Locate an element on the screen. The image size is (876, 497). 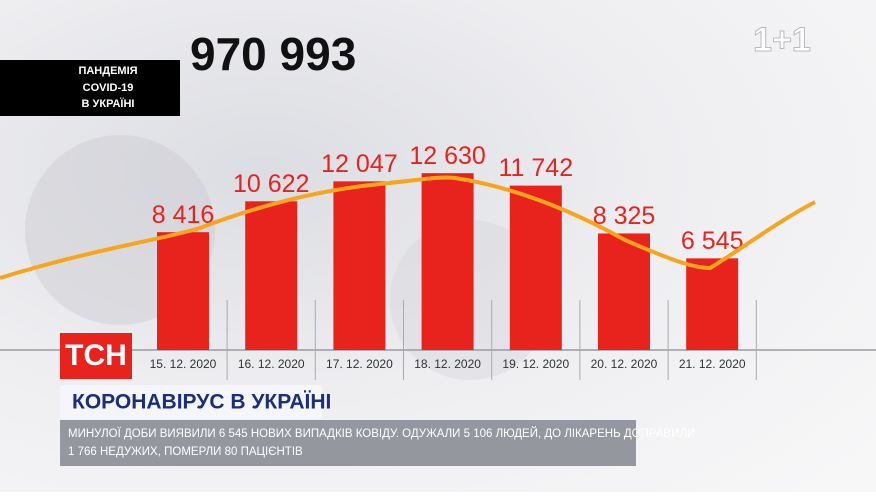
value-label: 11 742 is located at coordinates (535, 168).